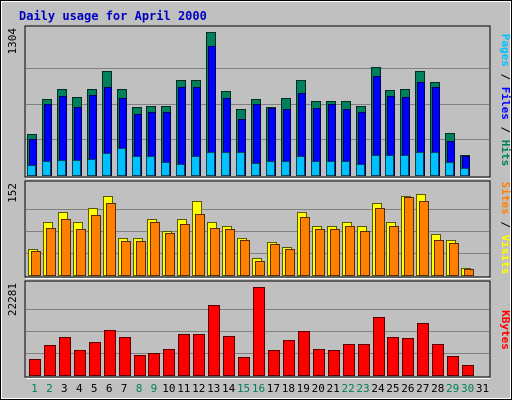 The height and width of the screenshot is (400, 512). I want to click on legend-files: Files, so click(505, 103).